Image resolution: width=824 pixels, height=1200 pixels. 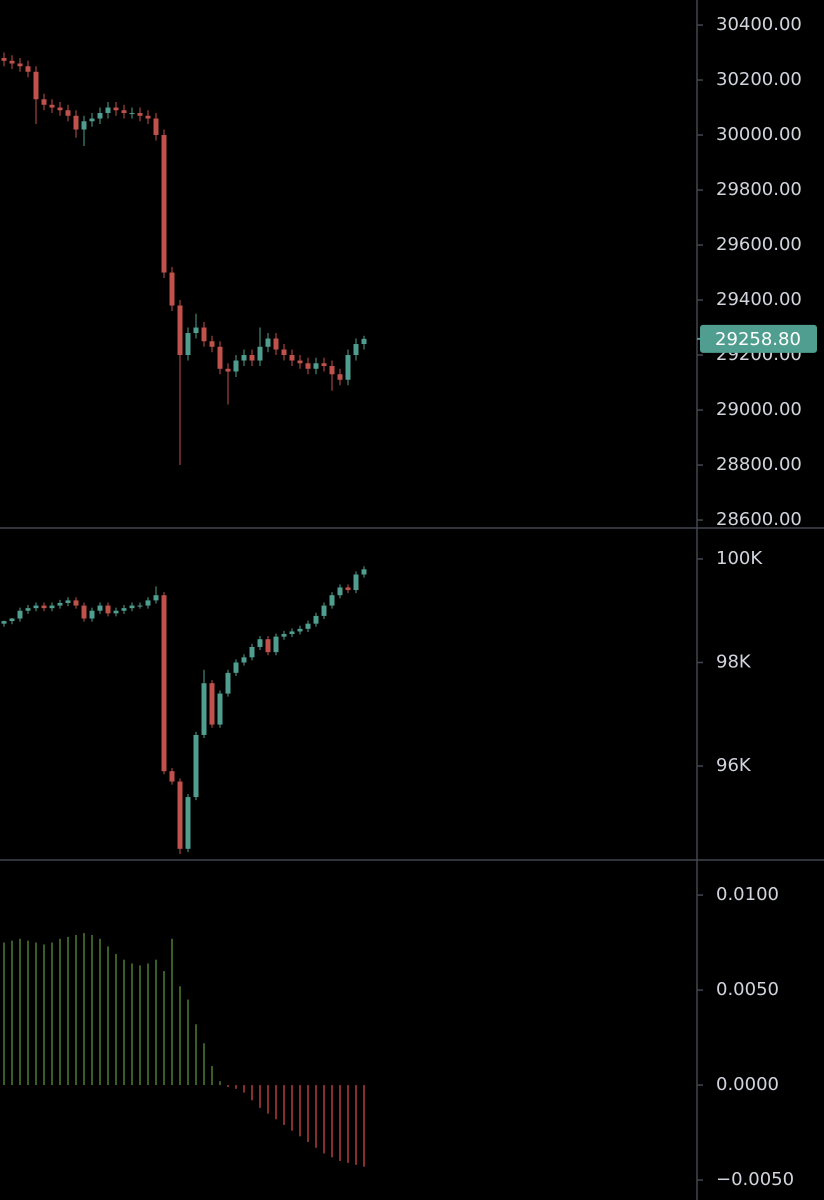 What do you see at coordinates (734, 661) in the screenshot?
I see `y-tick-label: 98K` at bounding box center [734, 661].